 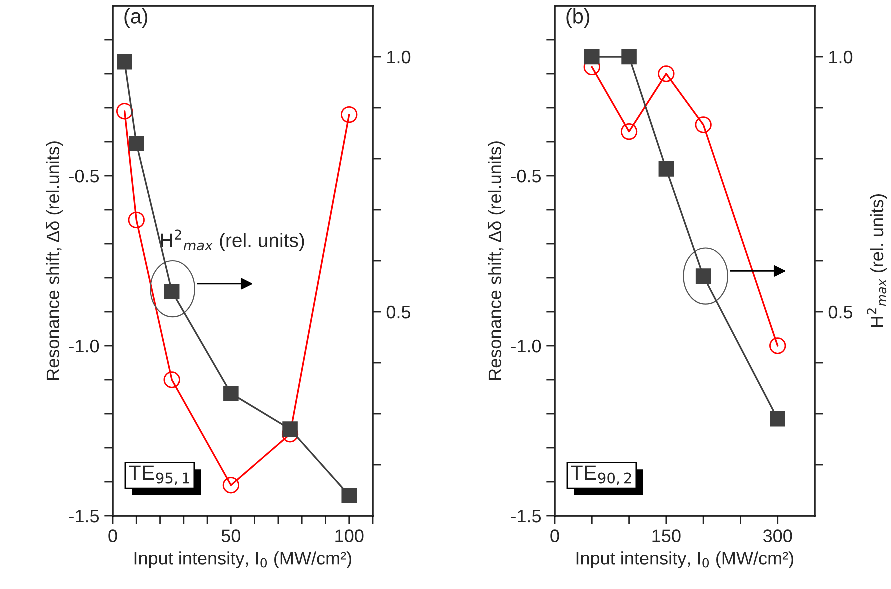 What do you see at coordinates (666, 536) in the screenshot?
I see `x-tick-label: 150` at bounding box center [666, 536].